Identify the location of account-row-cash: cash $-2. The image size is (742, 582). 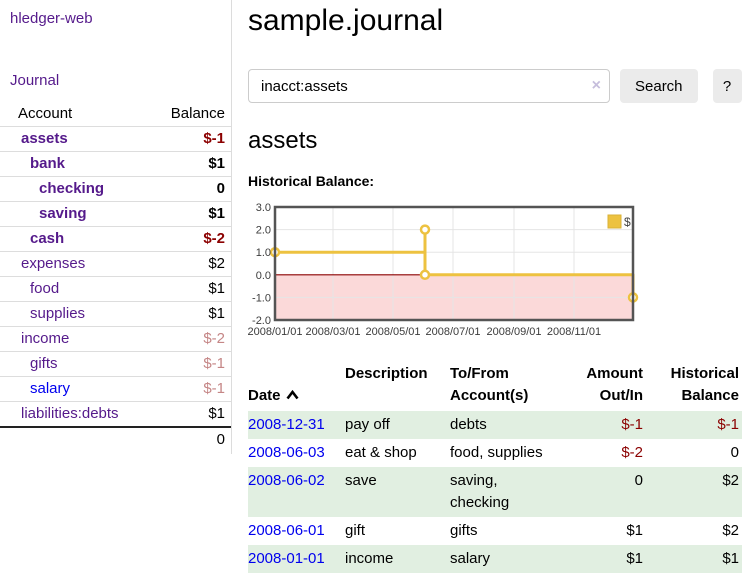
(115, 239).